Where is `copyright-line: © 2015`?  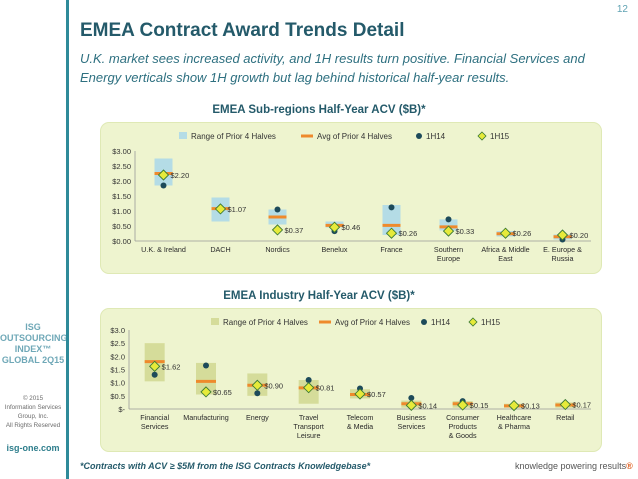
copyright-line: © 2015 is located at coordinates (33, 398).